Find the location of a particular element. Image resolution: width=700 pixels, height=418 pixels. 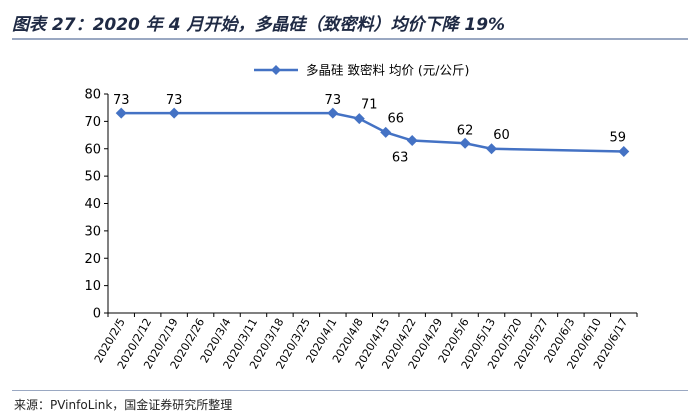

y-tick-label: 20 is located at coordinates (92, 259).